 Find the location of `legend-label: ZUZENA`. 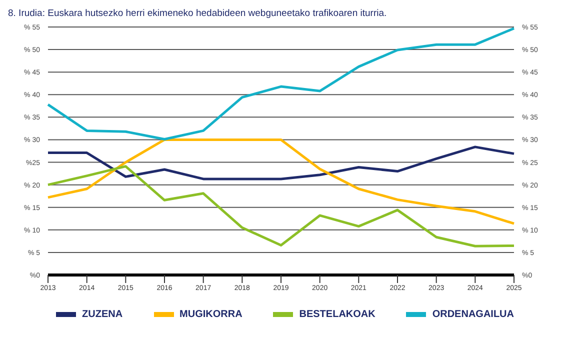

legend-label: ZUZENA is located at coordinates (102, 314).